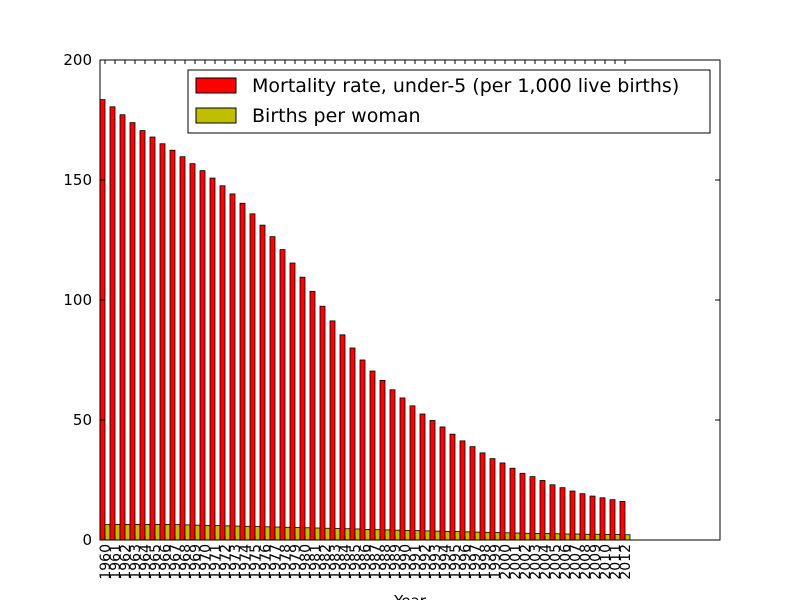 This screenshot has height=600, width=800. Describe the element at coordinates (176, 562) in the screenshot. I see `x-tick-label-1967: 1967` at that location.